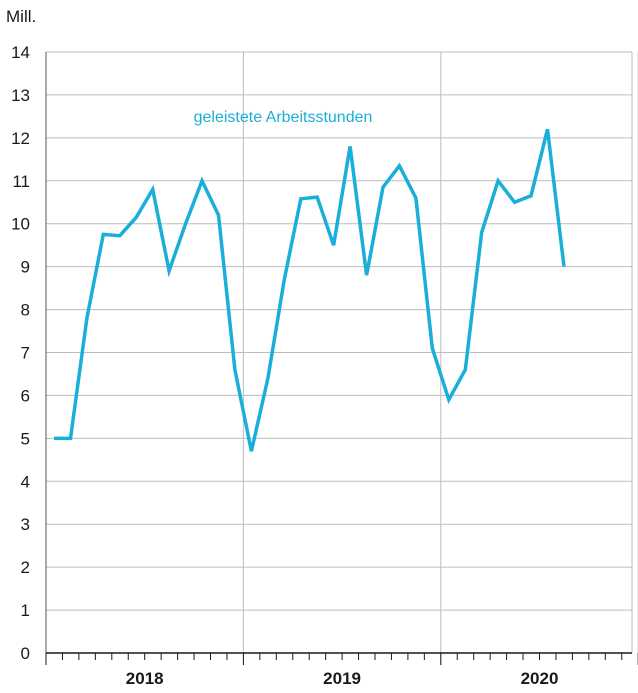 The image size is (638, 693). I want to click on y-axis-unit-label: Mill., so click(21, 16).